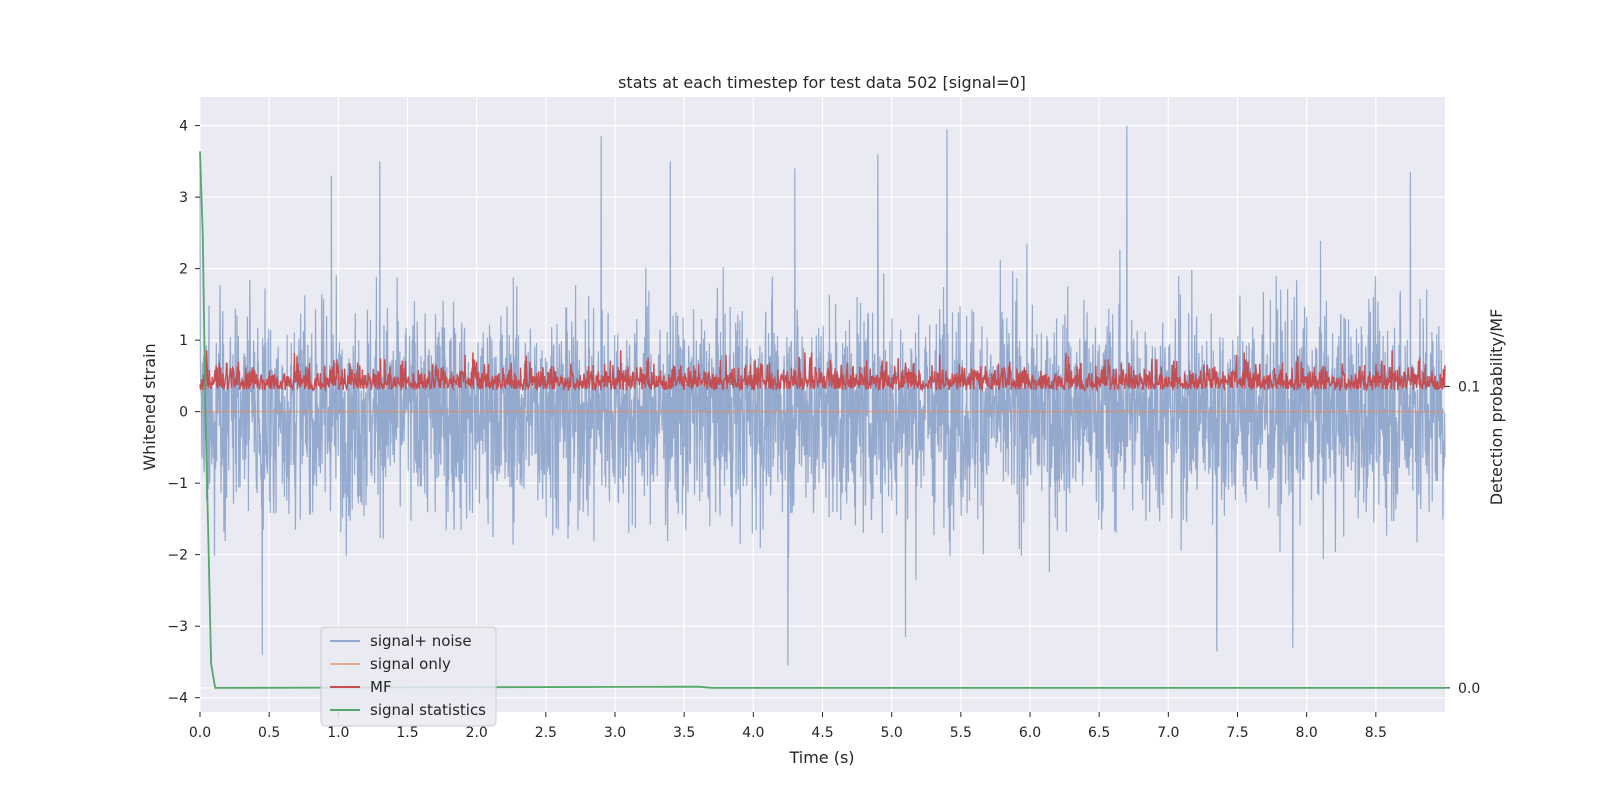  I want to click on right-y-tick-labels: 0.1 0.0, so click(1462, 538).